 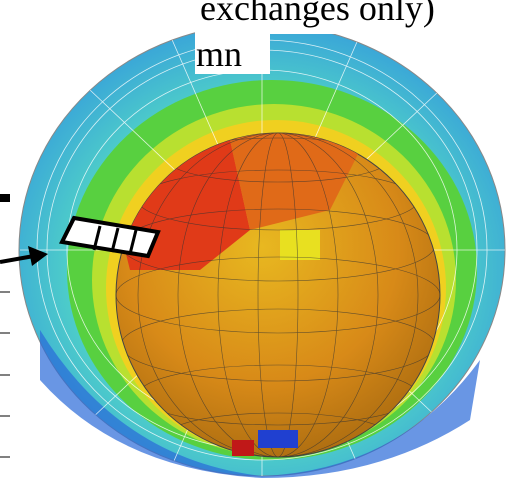 I want to click on arrow-shaft, so click(x=17, y=259).